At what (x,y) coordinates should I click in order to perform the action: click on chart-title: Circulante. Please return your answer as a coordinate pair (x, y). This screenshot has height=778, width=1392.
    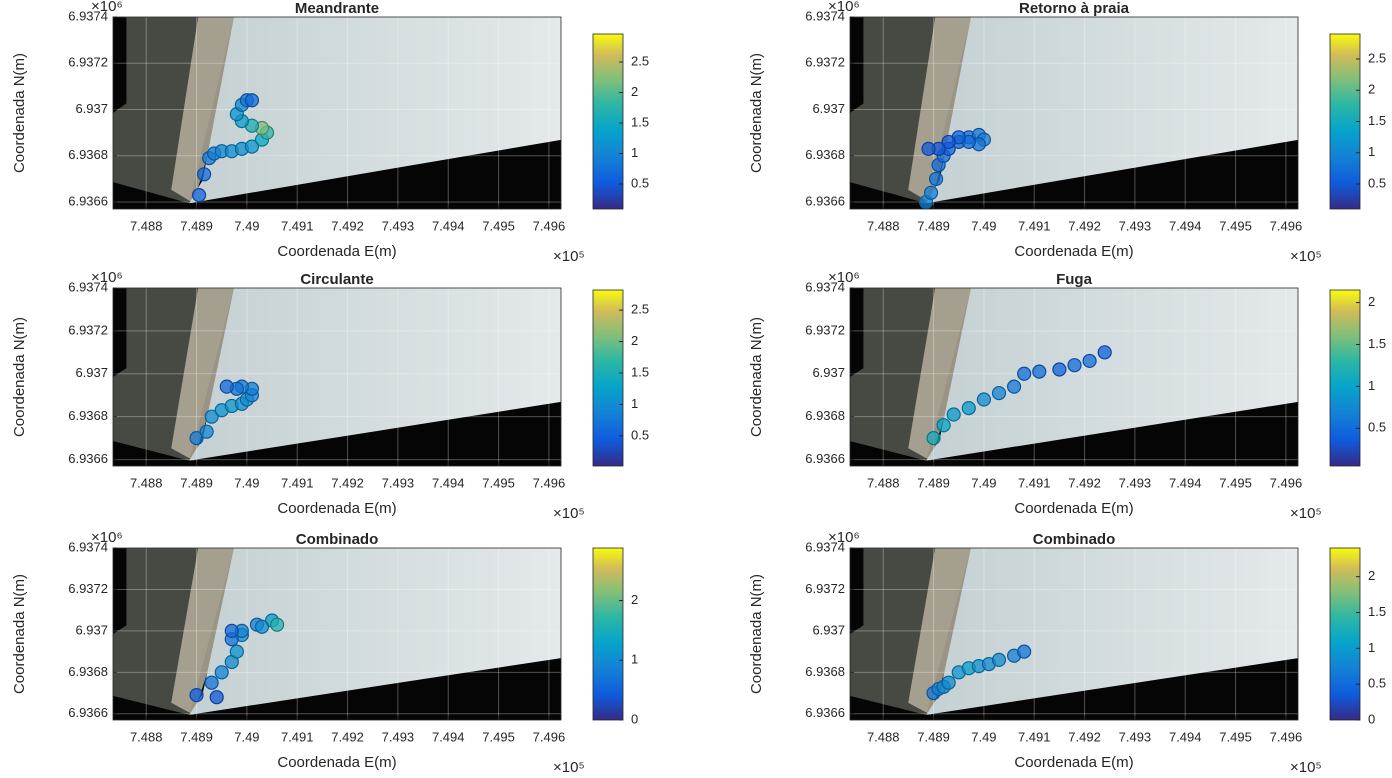
    Looking at the image, I should click on (336, 279).